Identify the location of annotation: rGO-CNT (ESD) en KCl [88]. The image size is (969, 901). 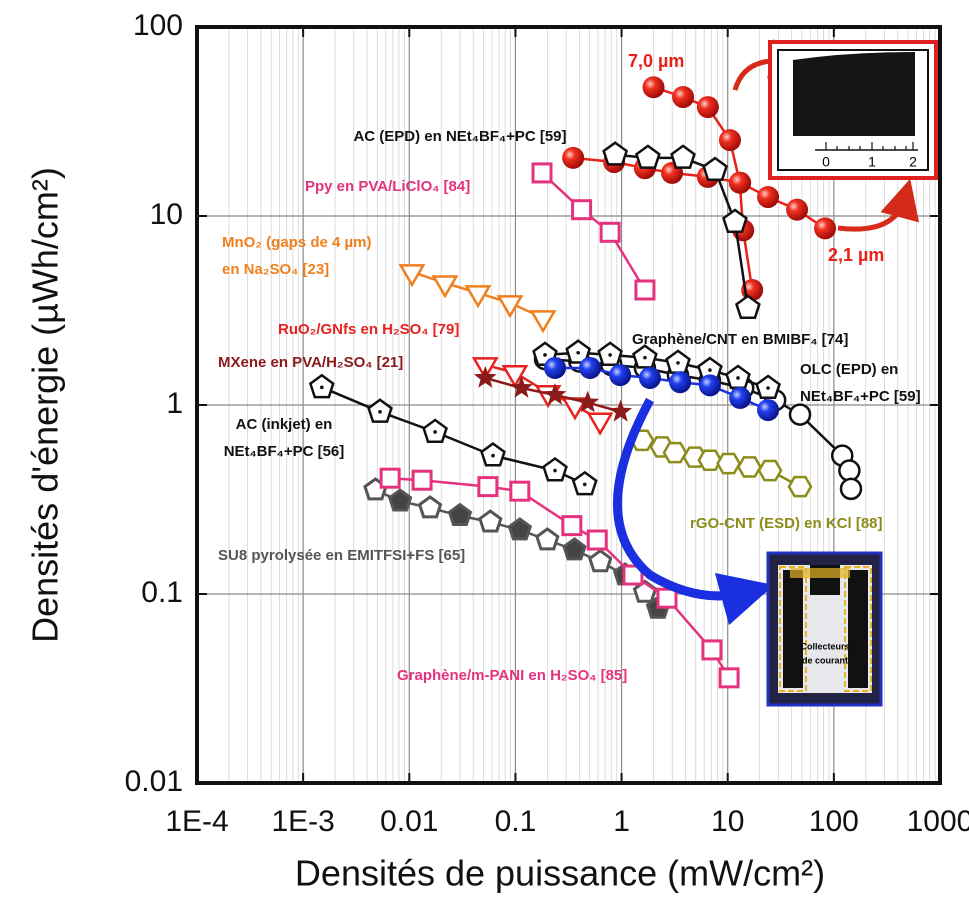
(786, 523).